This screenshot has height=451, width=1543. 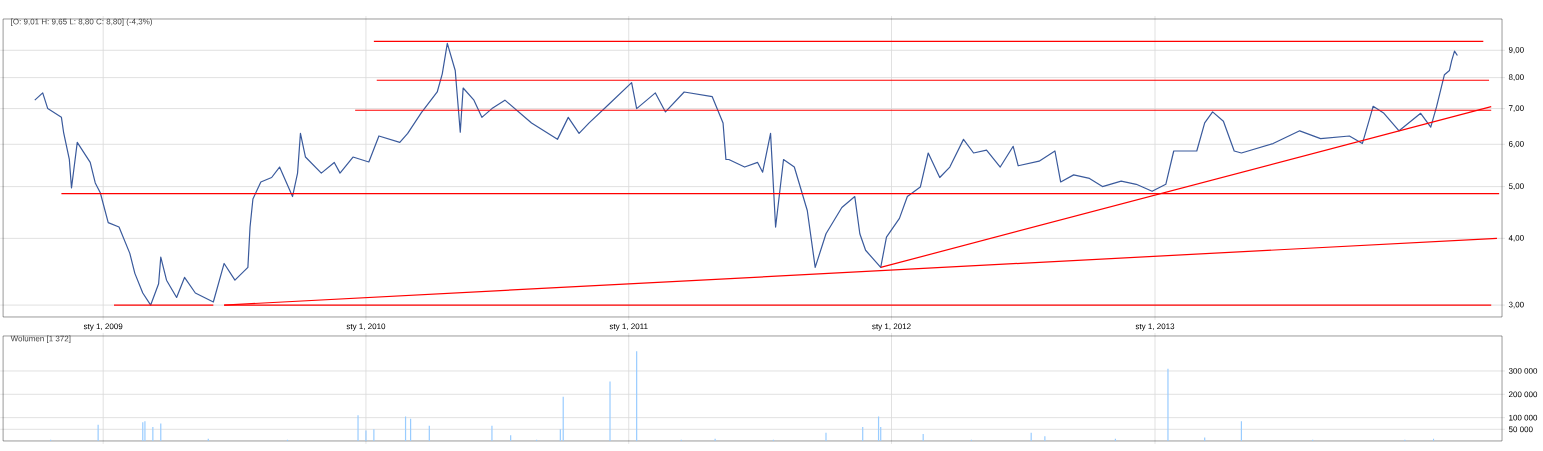 What do you see at coordinates (628, 327) in the screenshot?
I see `x-tick-label: sty 1, 2011` at bounding box center [628, 327].